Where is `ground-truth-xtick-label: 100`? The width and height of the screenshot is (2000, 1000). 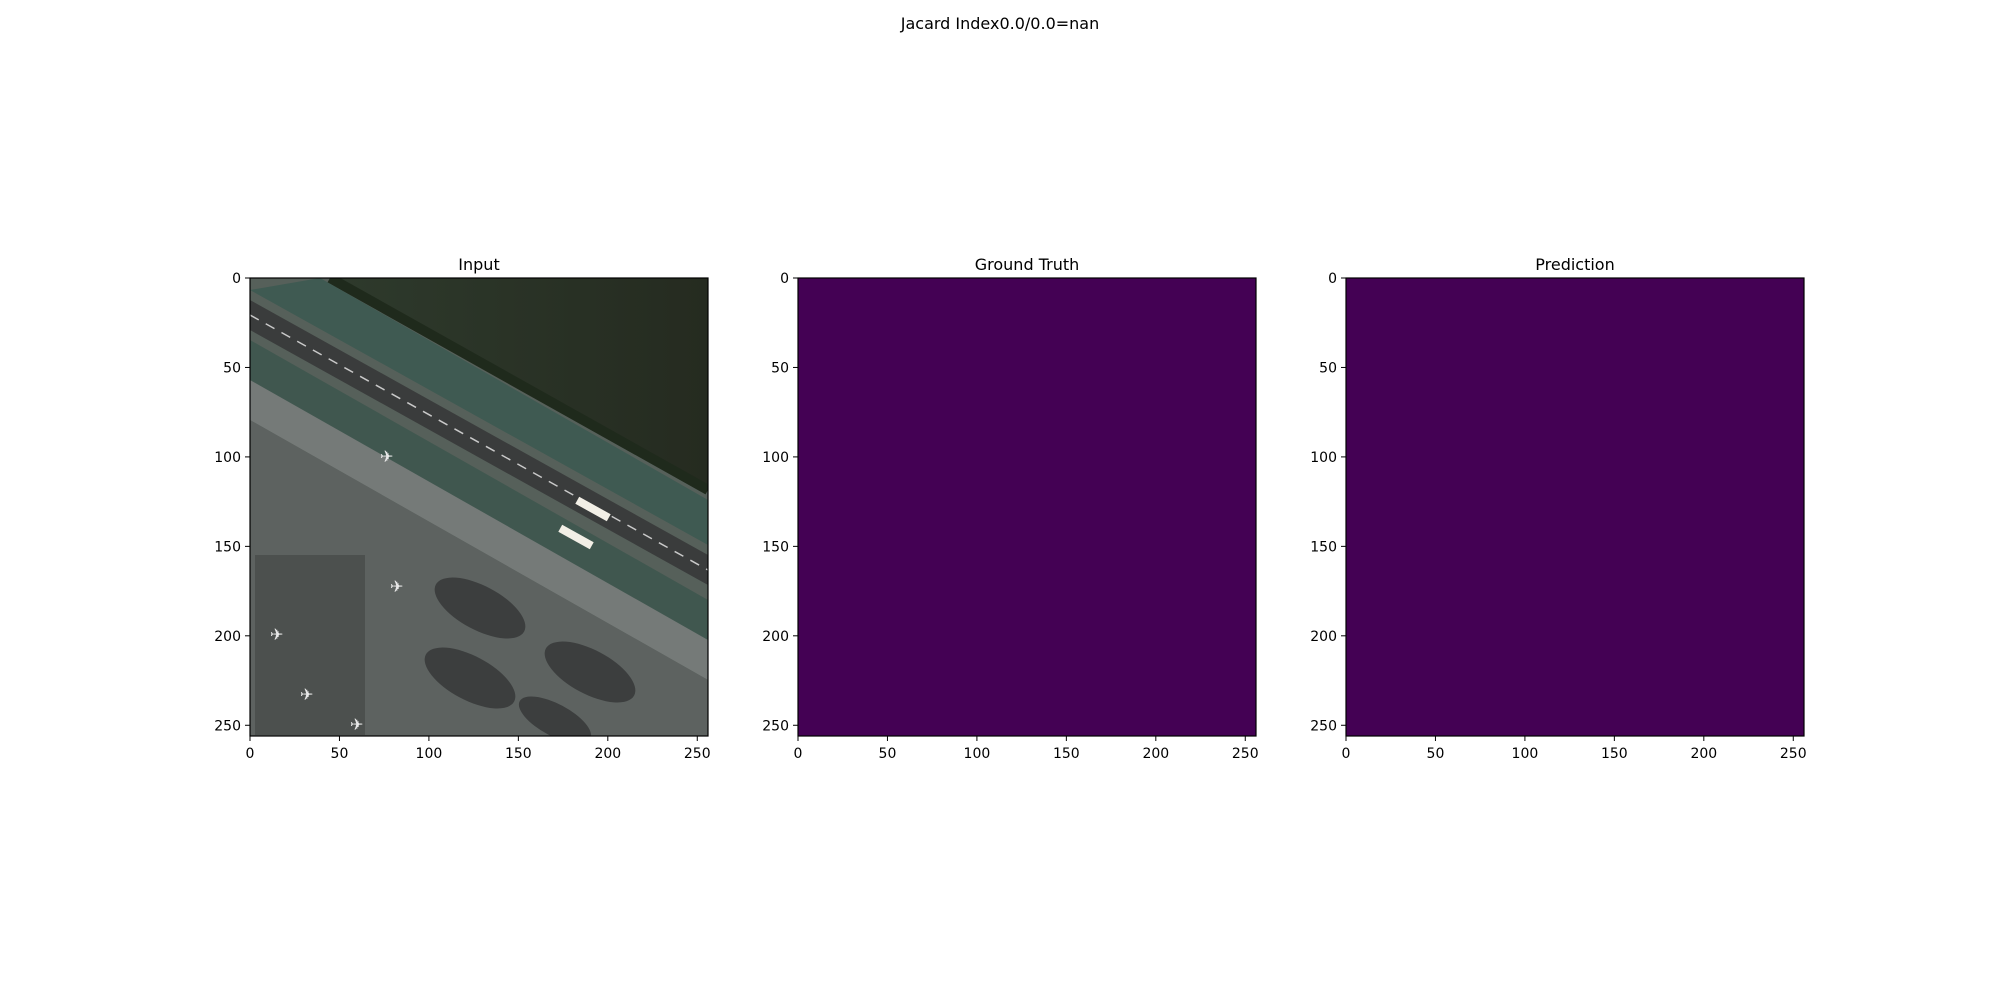 ground-truth-xtick-label: 100 is located at coordinates (977, 754).